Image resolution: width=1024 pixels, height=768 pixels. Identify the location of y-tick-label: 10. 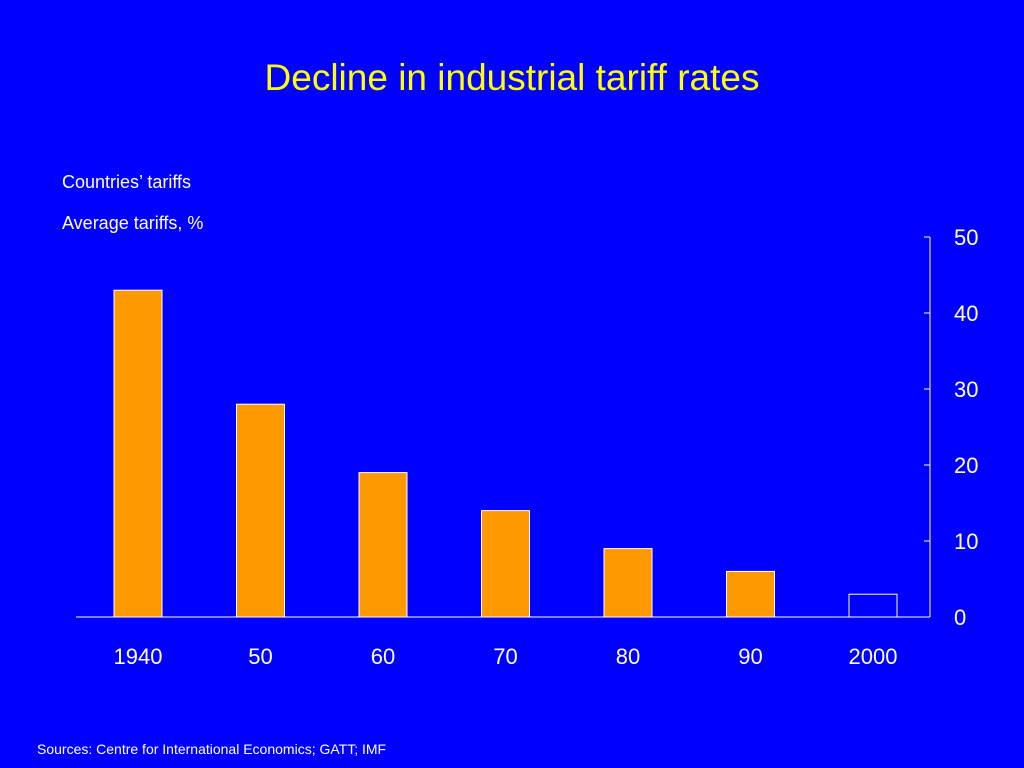
(966, 541).